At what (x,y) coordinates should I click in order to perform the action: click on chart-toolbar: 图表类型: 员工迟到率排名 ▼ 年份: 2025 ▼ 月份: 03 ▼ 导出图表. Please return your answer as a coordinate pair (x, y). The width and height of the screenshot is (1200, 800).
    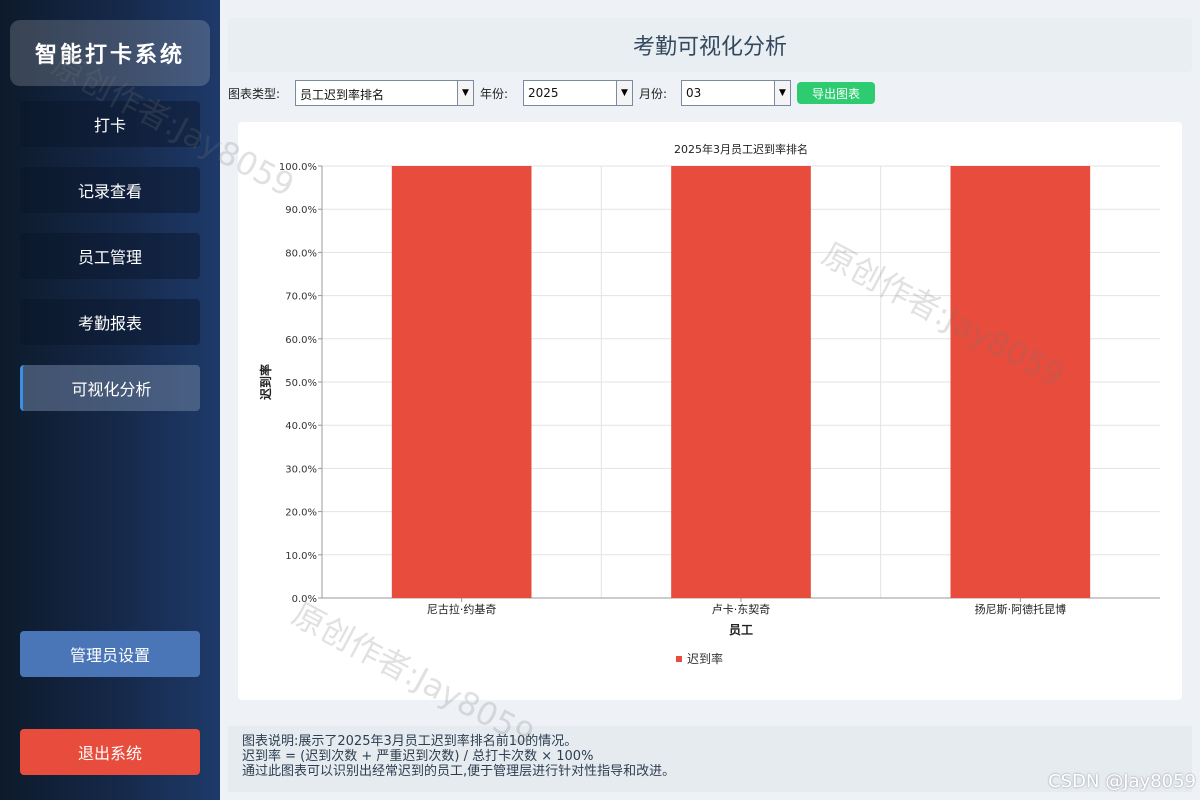
    Looking at the image, I should click on (708, 93).